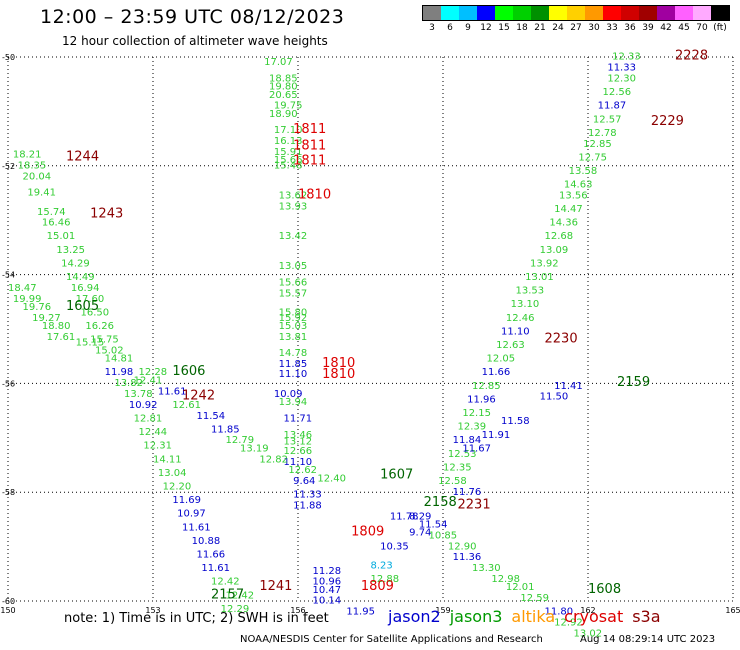 The width and height of the screenshot is (740, 650). I want to click on wave-height-label: 17.61, so click(61, 337).